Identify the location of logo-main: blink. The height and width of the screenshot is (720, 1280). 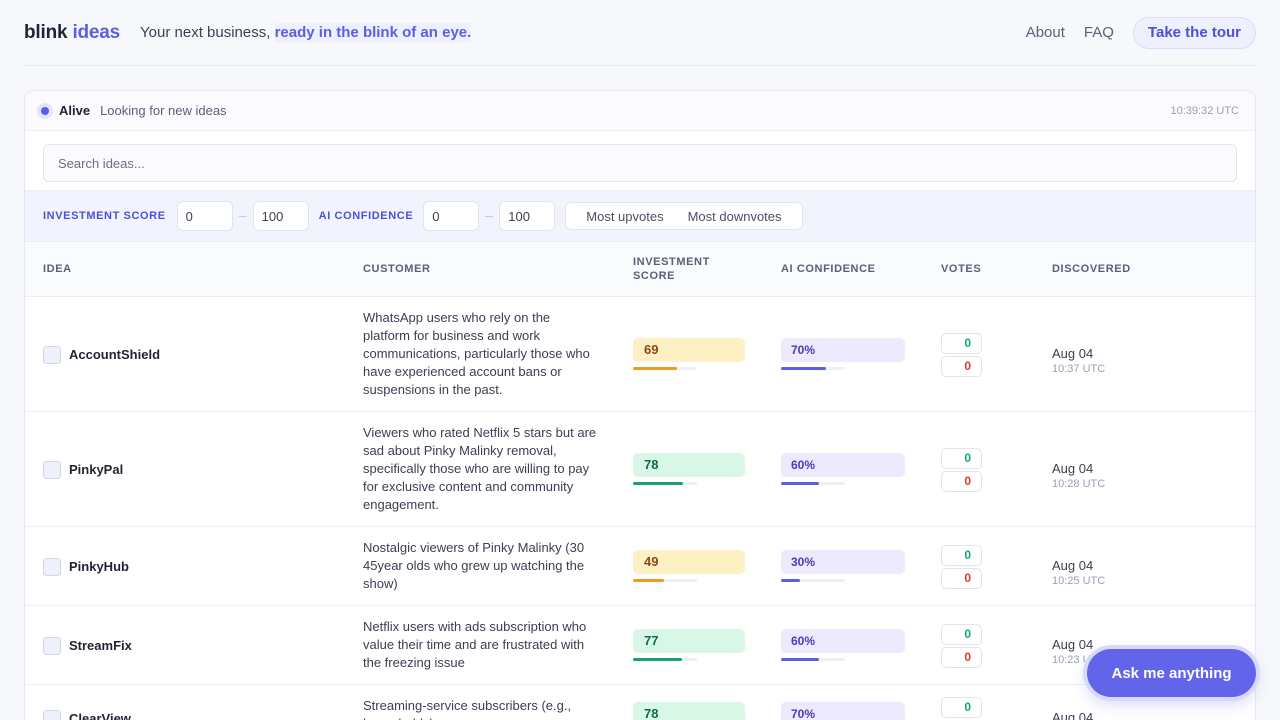
(46, 32).